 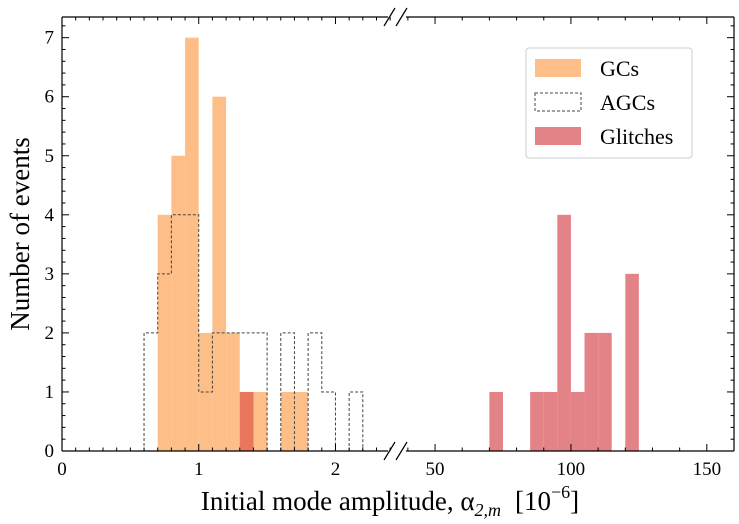 I want to click on legend-label-agcs: AGCs, so click(x=627, y=102).